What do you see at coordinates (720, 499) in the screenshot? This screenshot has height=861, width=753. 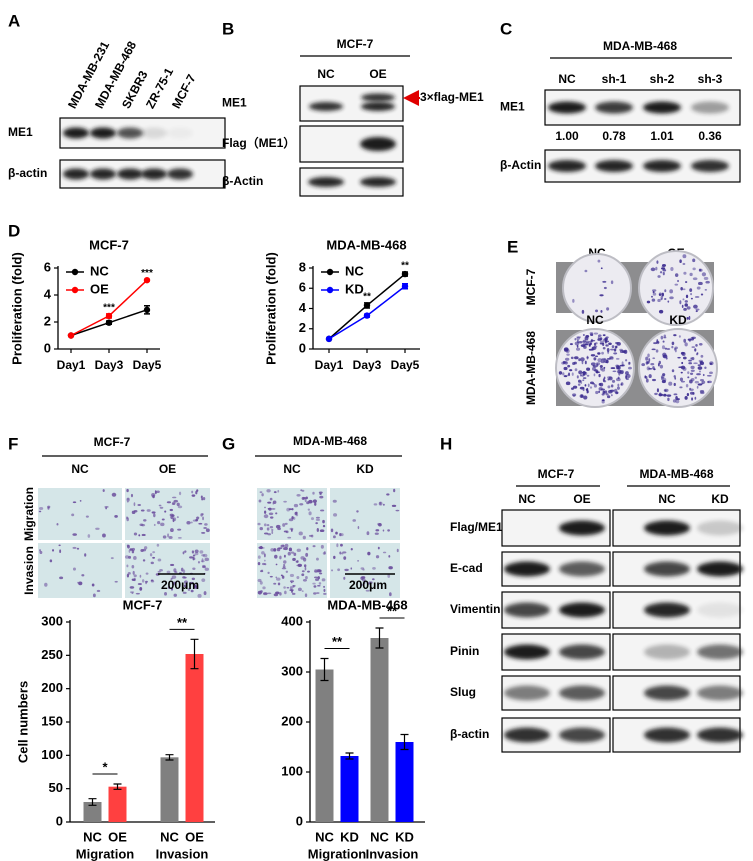 I see `lane-label: KD` at bounding box center [720, 499].